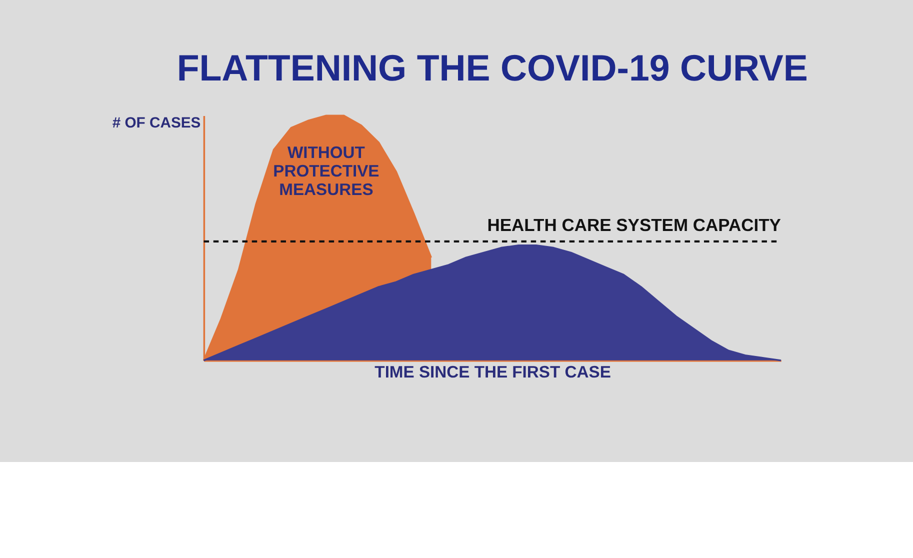 The width and height of the screenshot is (913, 558). What do you see at coordinates (492, 372) in the screenshot?
I see `x-axis-title: TIME SINCE THE FIRST CASE` at bounding box center [492, 372].